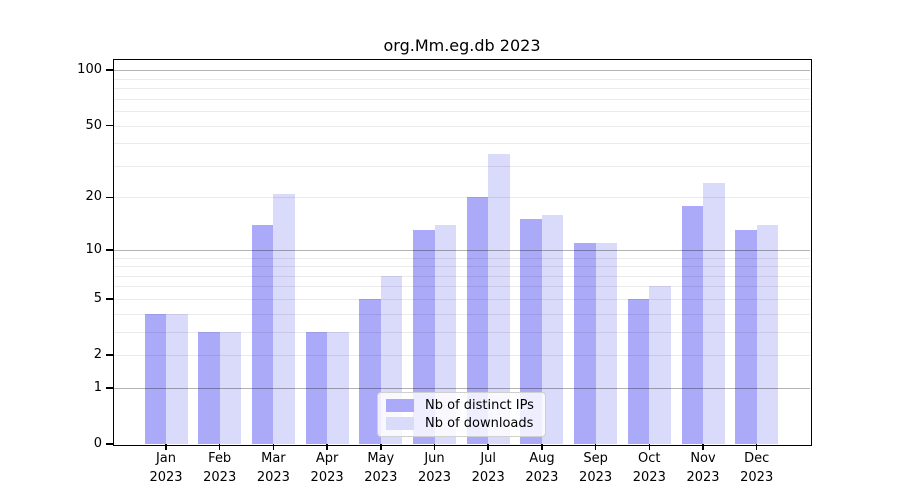 The width and height of the screenshot is (900, 500). What do you see at coordinates (97, 387) in the screenshot?
I see `y-tick-label-1: 1` at bounding box center [97, 387].